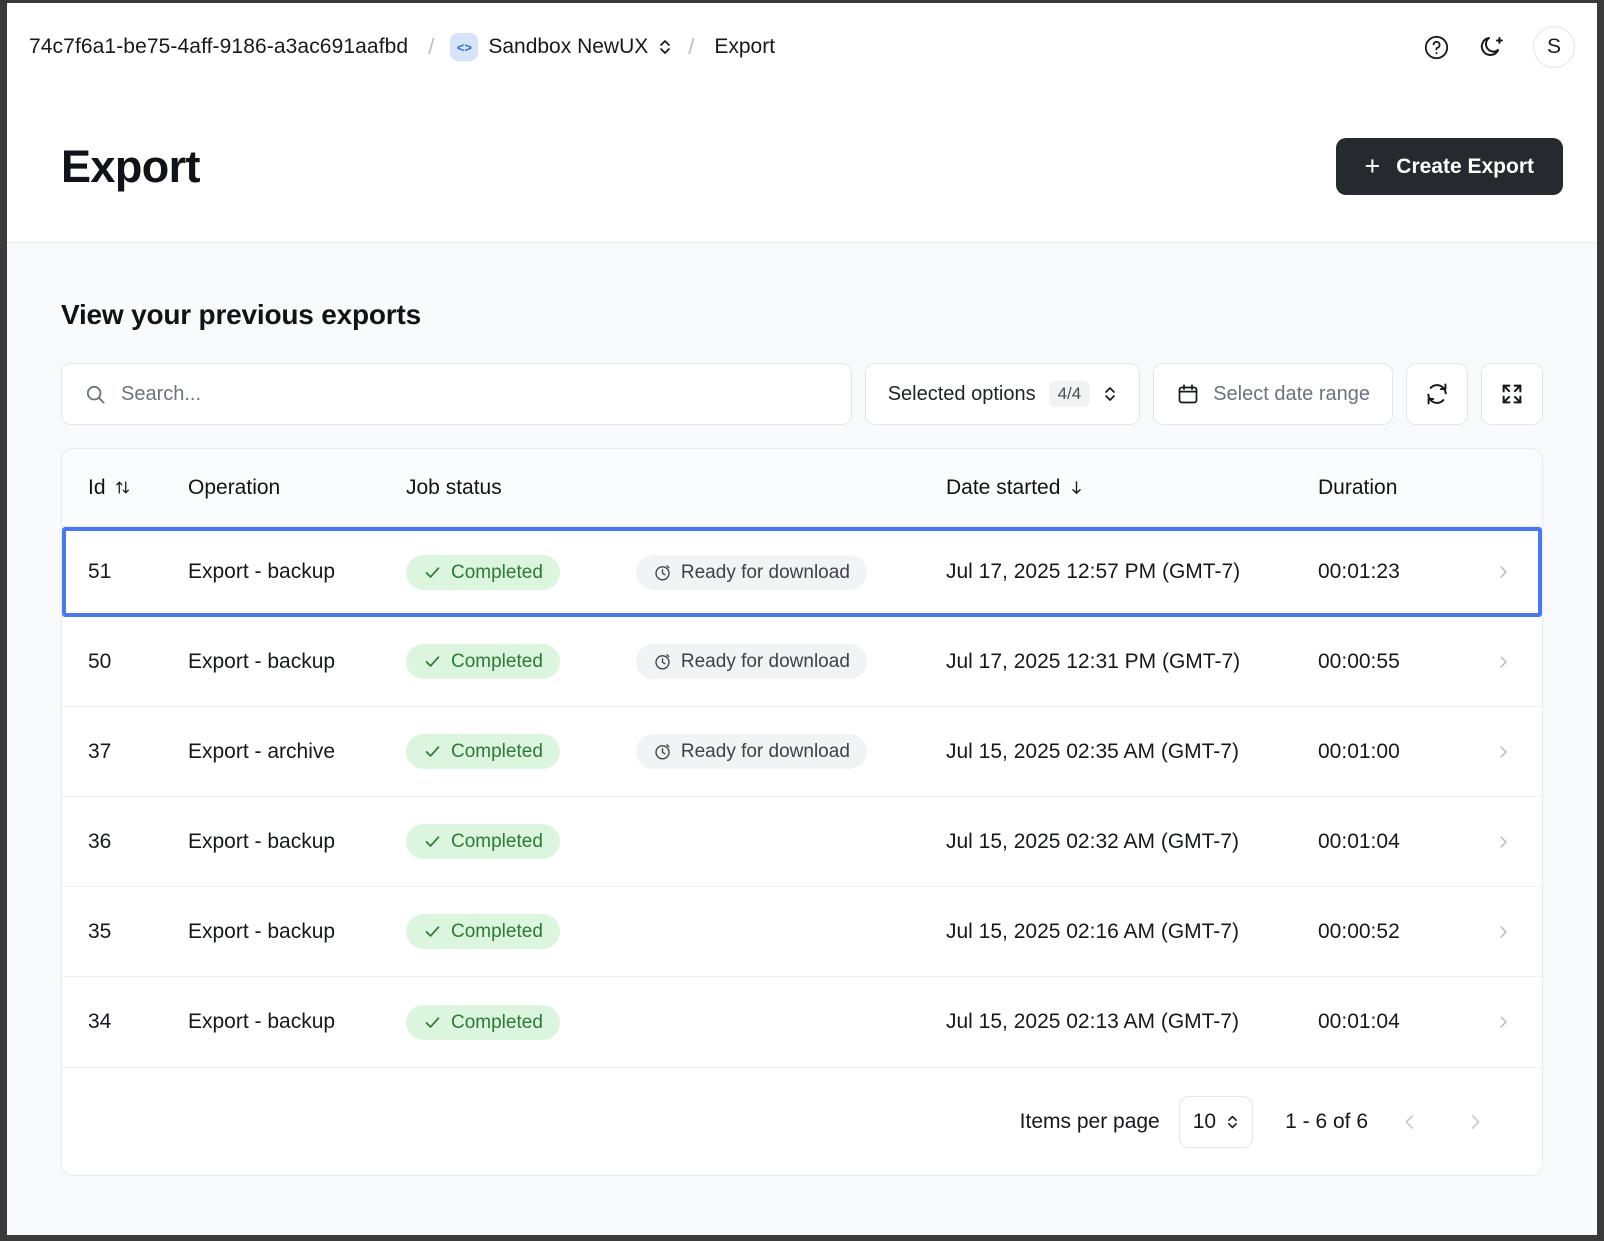 The width and height of the screenshot is (1604, 1241). What do you see at coordinates (1291, 393) in the screenshot?
I see `date-range-label: Select date range` at bounding box center [1291, 393].